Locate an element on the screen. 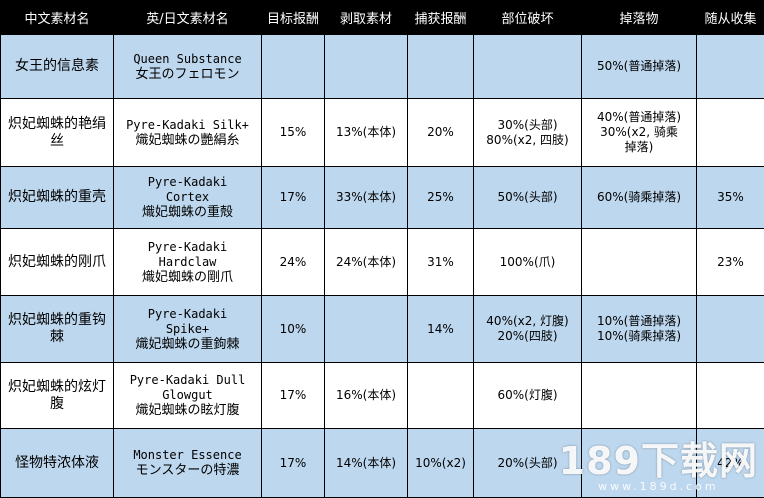 The image size is (764, 498). cell-line: 20%(头部) is located at coordinates (527, 463).